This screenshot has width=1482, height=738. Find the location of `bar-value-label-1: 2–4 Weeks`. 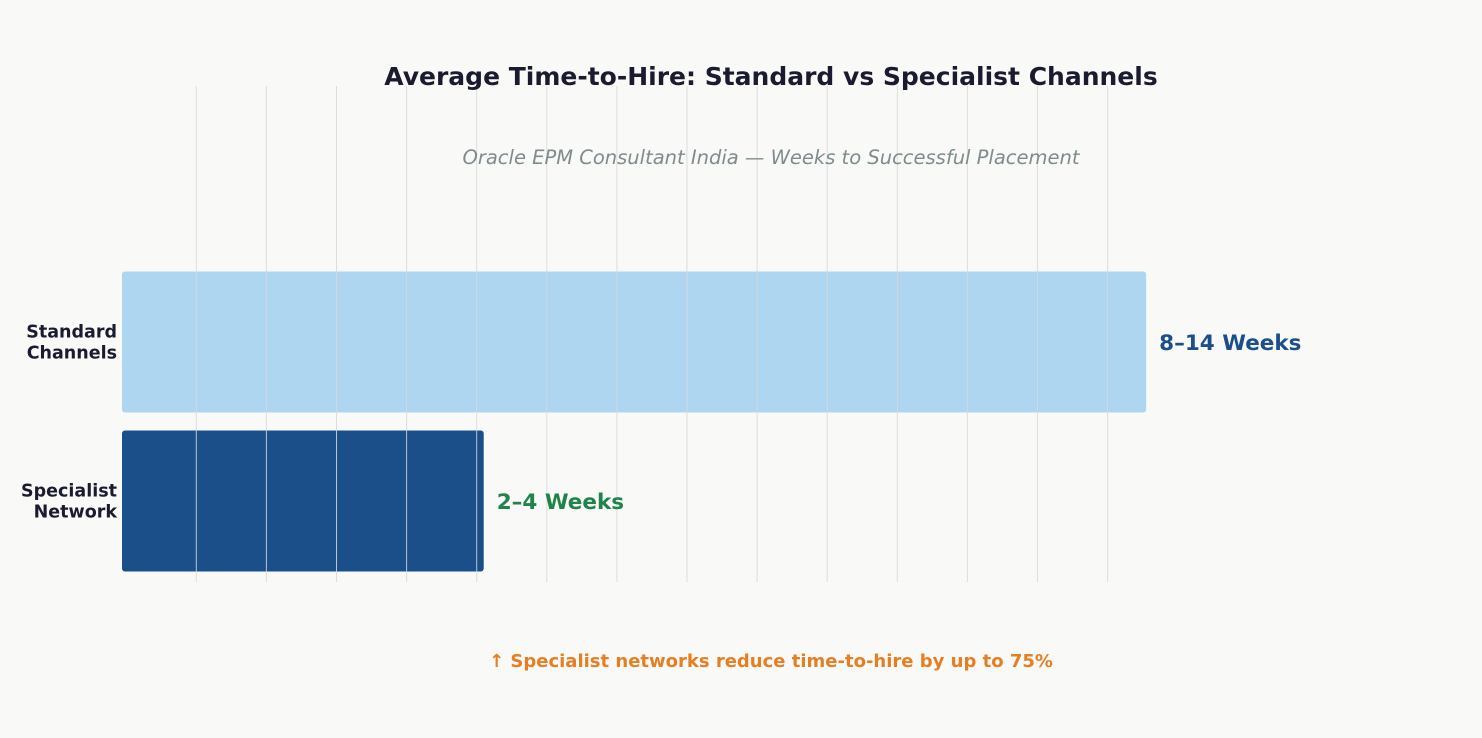

bar-value-label-1: 2–4 Weeks is located at coordinates (560, 502).